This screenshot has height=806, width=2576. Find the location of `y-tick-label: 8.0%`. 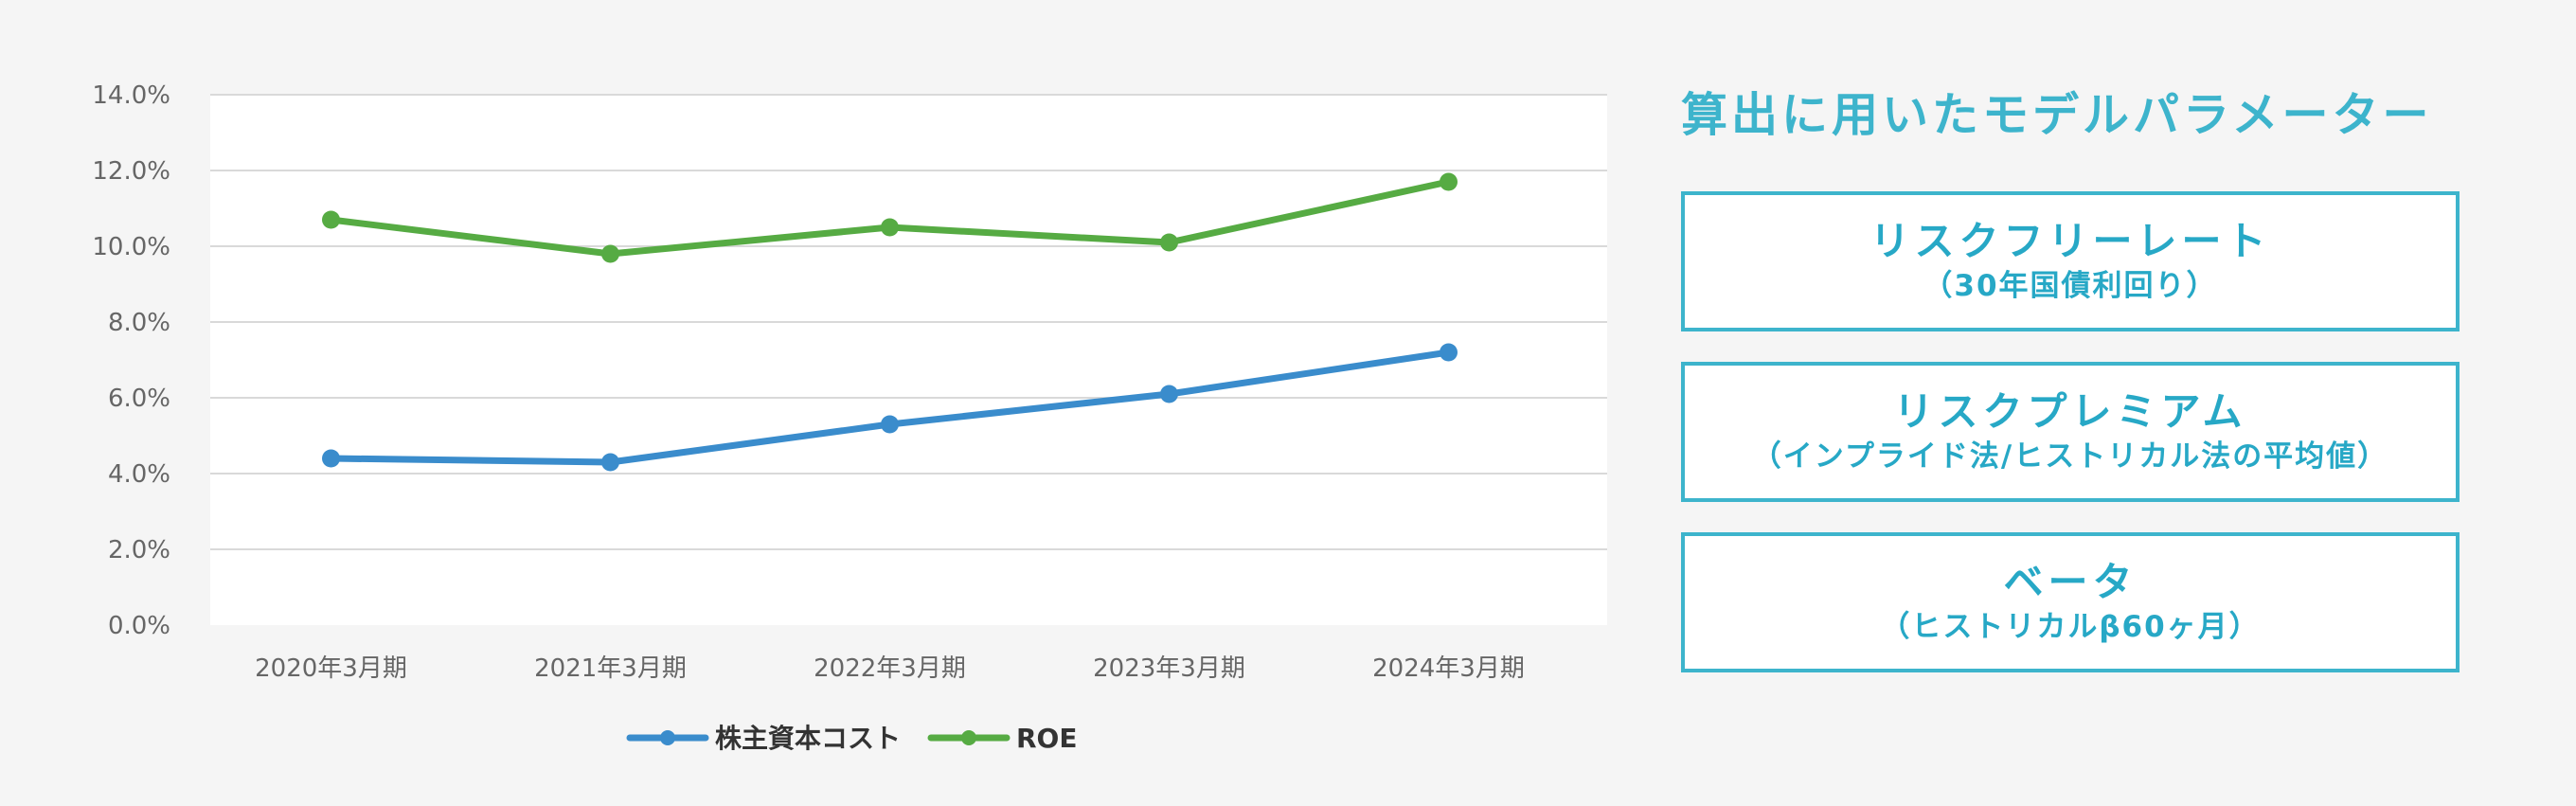

y-tick-label: 8.0% is located at coordinates (139, 323).